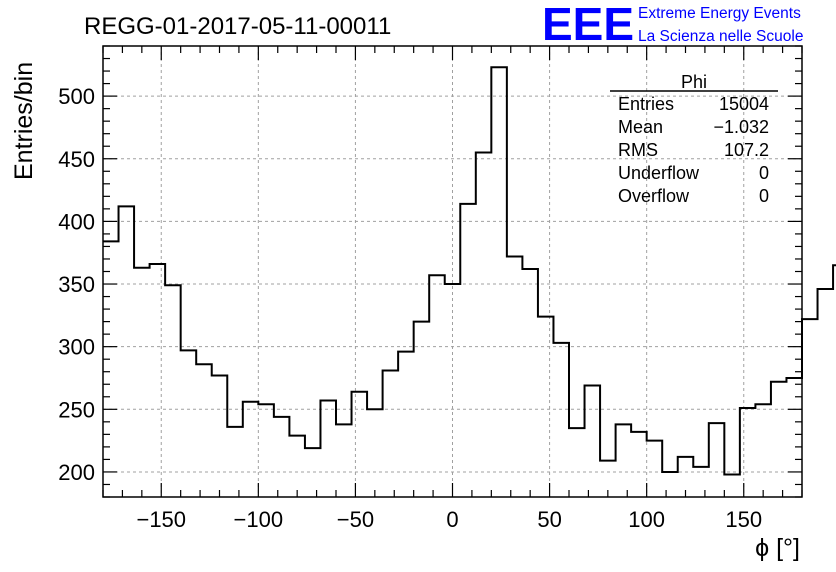 The width and height of the screenshot is (836, 572). What do you see at coordinates (694, 82) in the screenshot?
I see `stats-box-title: Phi` at bounding box center [694, 82].